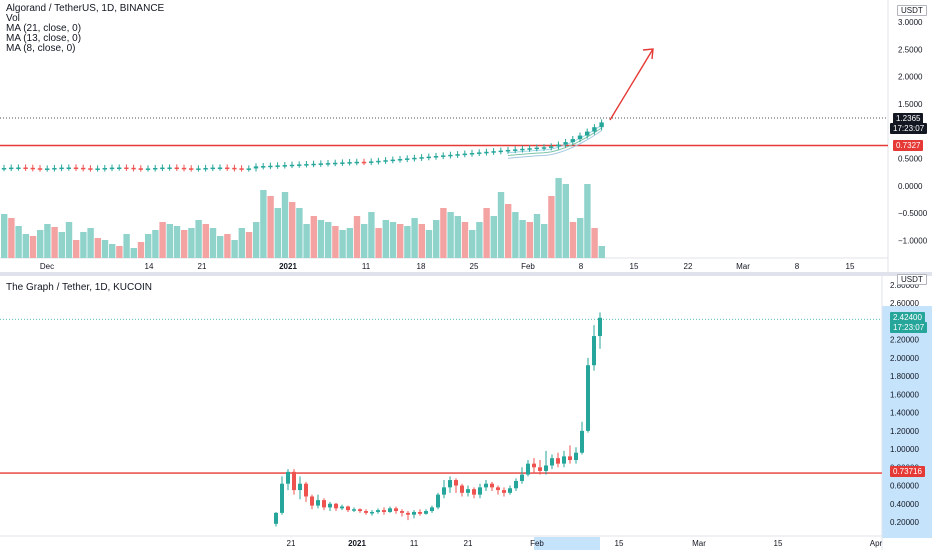  Describe the element at coordinates (913, 213) in the screenshot. I see `price-tick-label: −0.5000` at that location.